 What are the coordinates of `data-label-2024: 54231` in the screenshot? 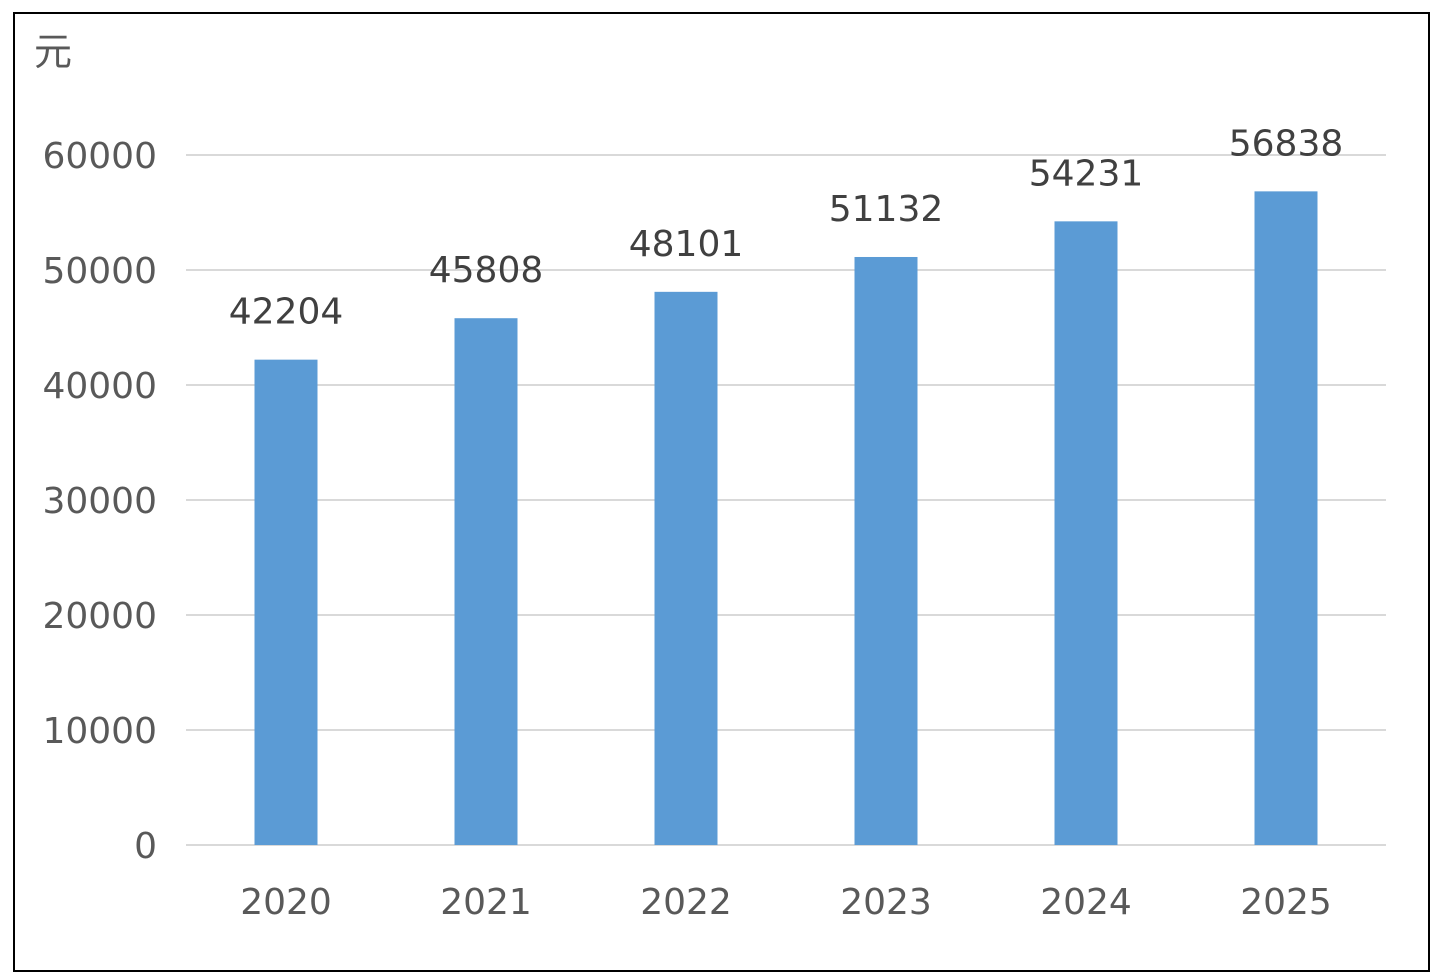 It's located at (1086, 173).